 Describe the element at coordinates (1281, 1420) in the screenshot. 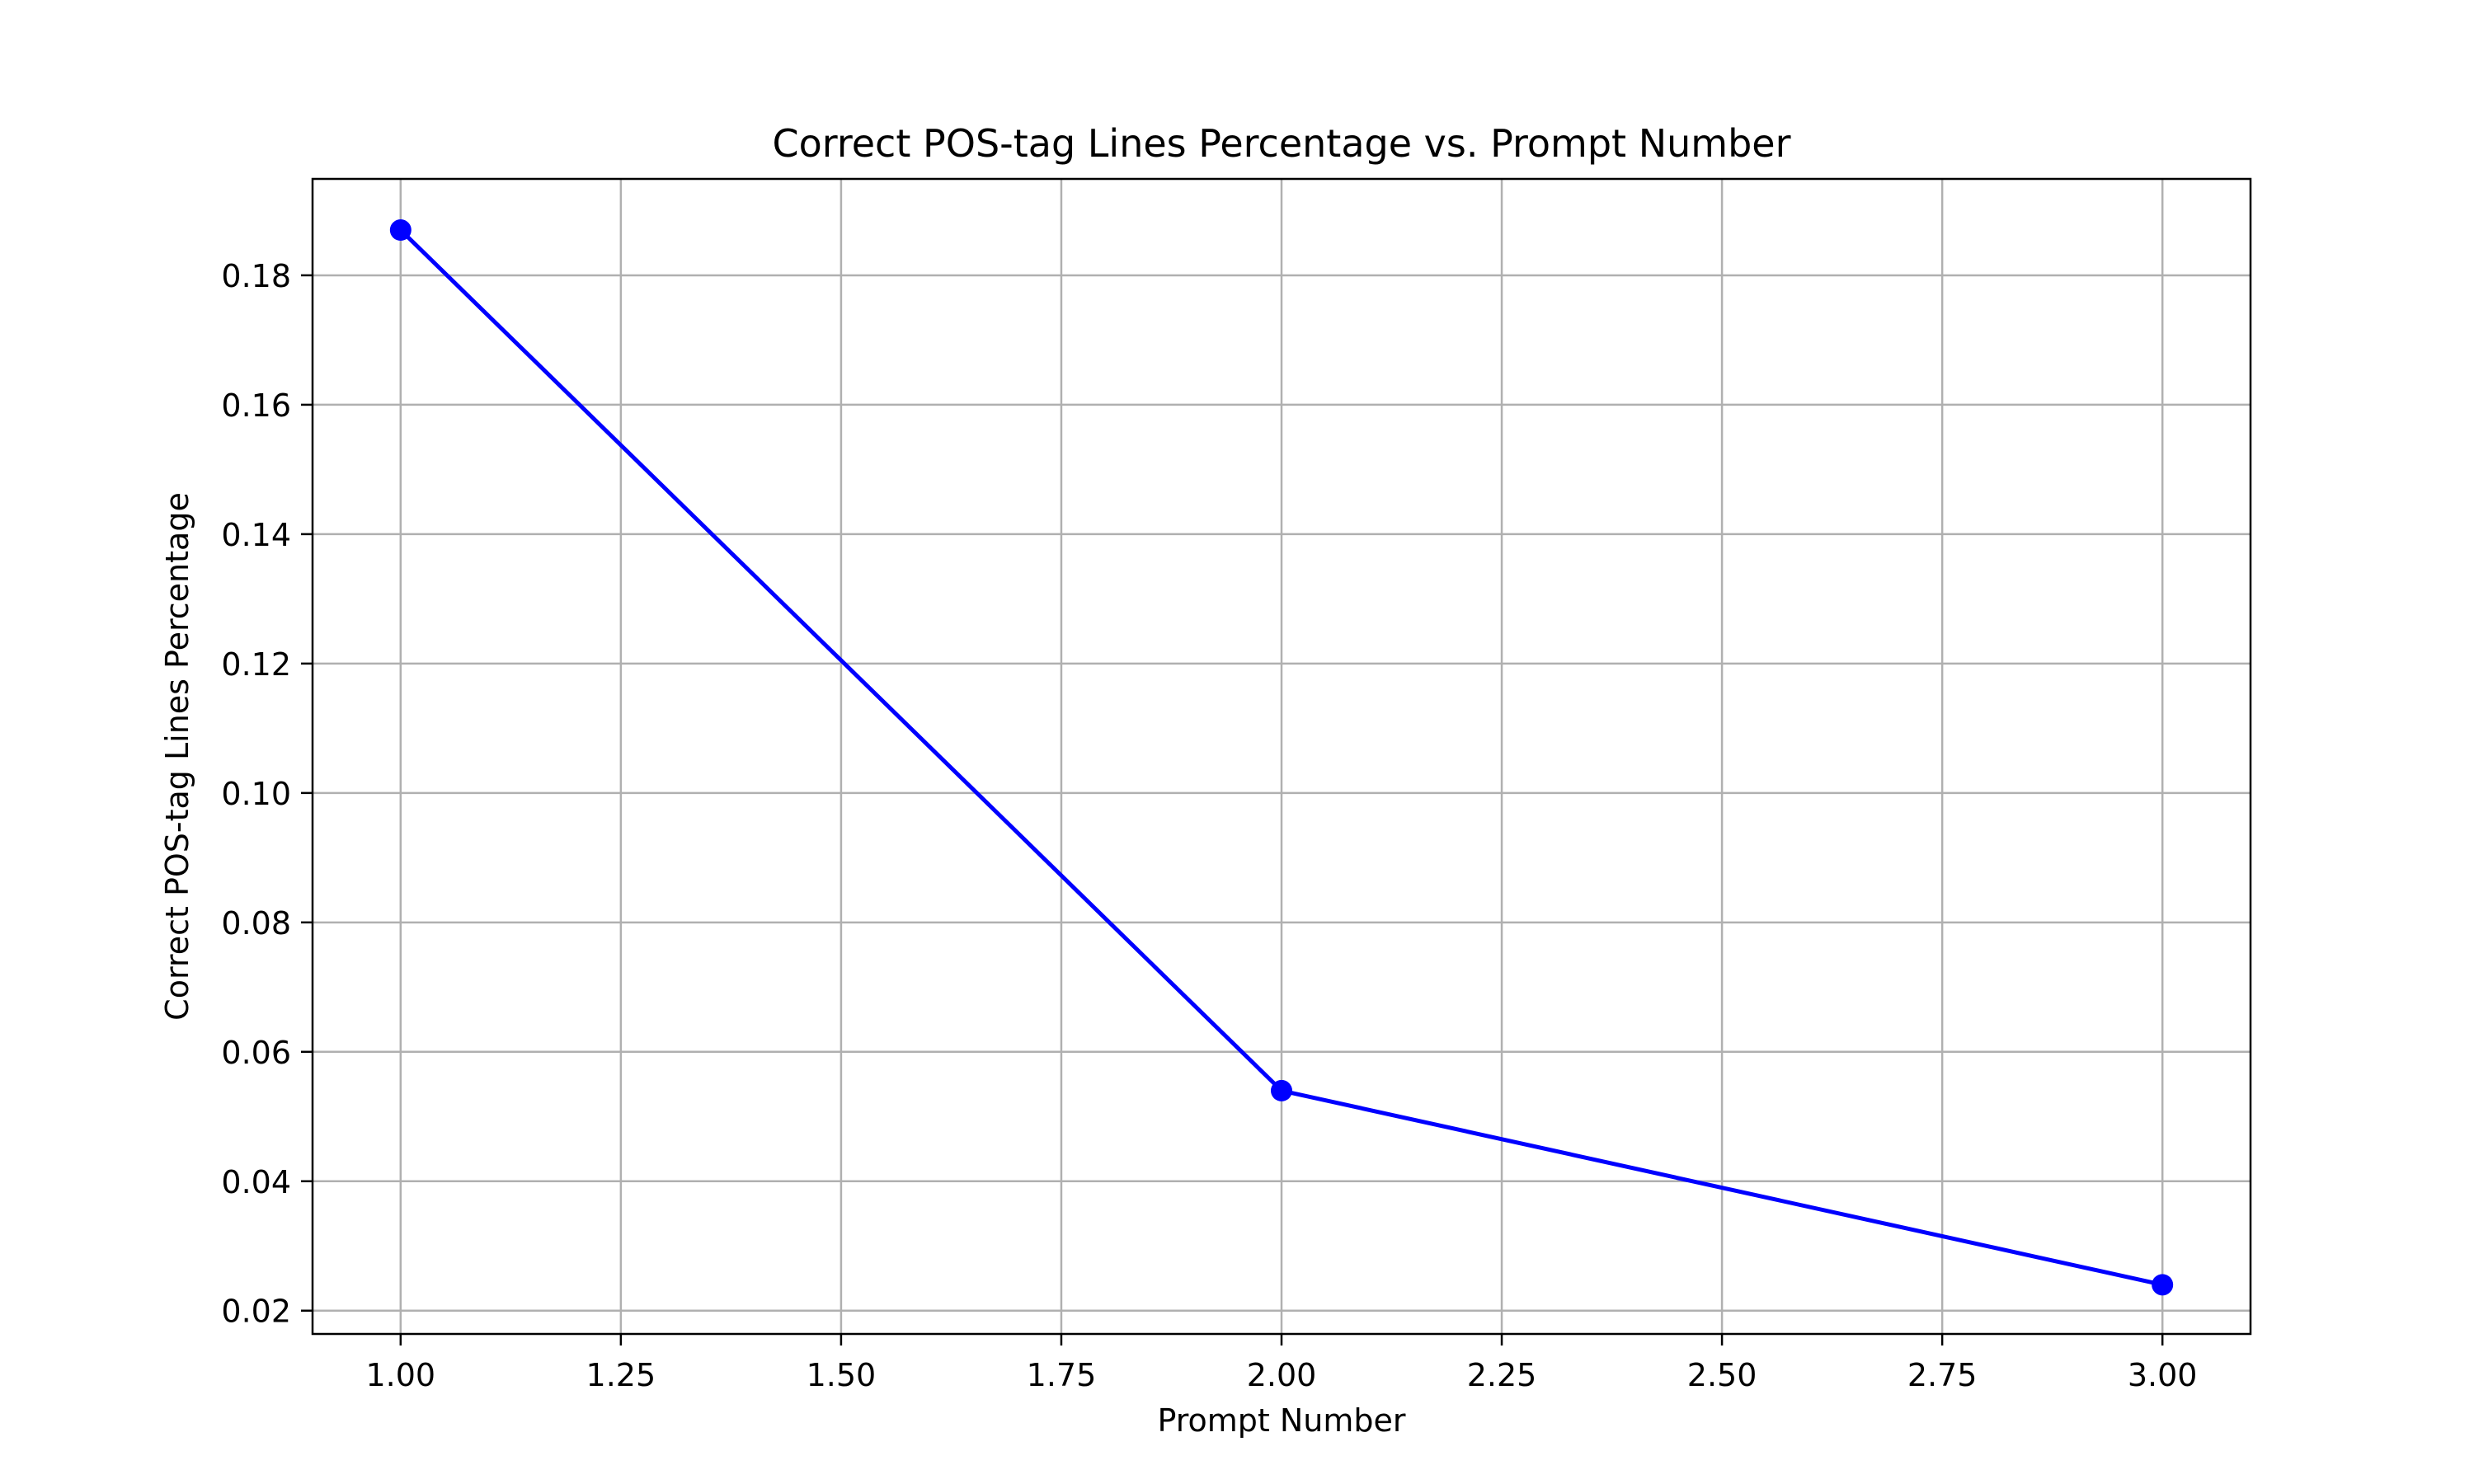

I see `x-axis-label: Prompt Number` at that location.